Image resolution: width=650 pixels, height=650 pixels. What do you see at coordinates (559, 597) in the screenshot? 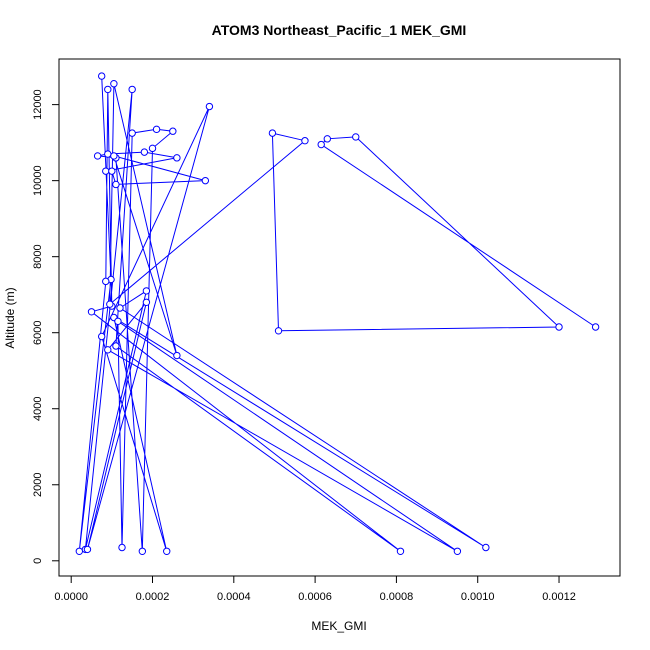
I see `x-tick-label: 0.0012` at bounding box center [559, 597].